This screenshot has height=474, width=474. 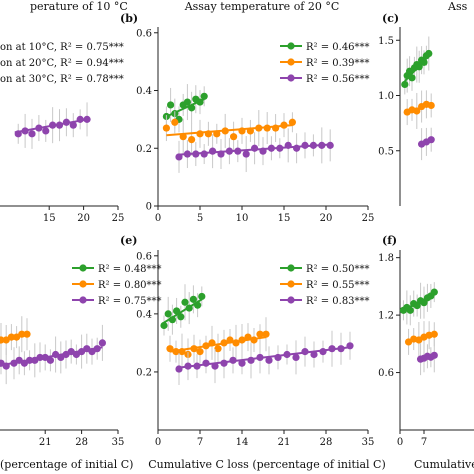 What do you see at coordinates (81, 442) in the screenshot?
I see `x-tick-label: 28` at bounding box center [81, 442].